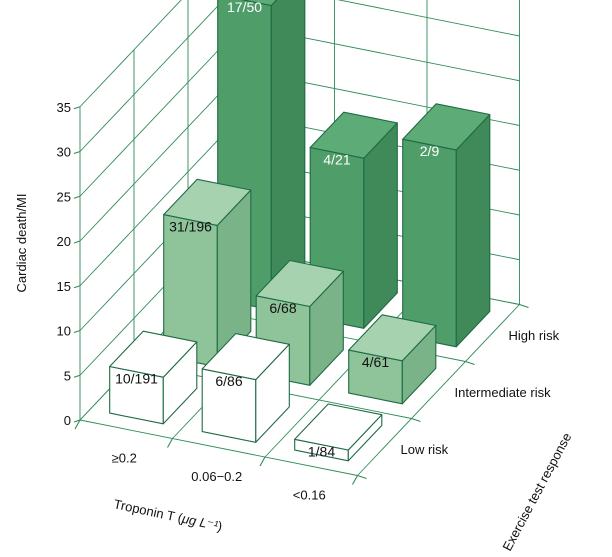 This screenshot has height=557, width=612. I want to click on bar-low-risk: 6/86, so click(245, 388).